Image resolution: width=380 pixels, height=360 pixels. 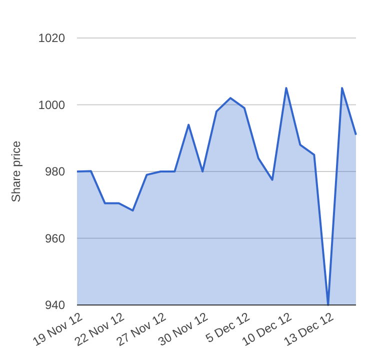 What do you see at coordinates (55, 305) in the screenshot?
I see `y-tick-label: 940` at bounding box center [55, 305].